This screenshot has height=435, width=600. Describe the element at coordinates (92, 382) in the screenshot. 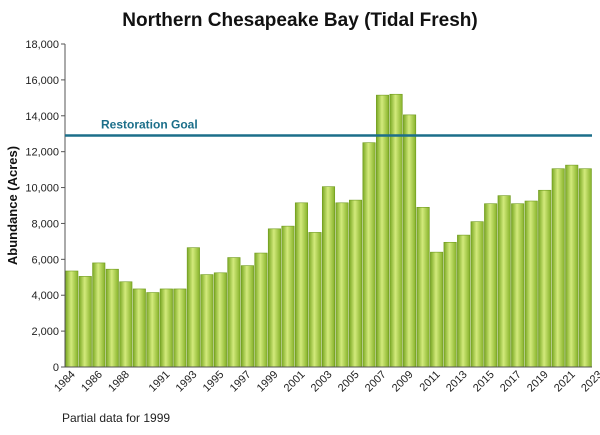

I see `x-tick-label: 1986` at that location.